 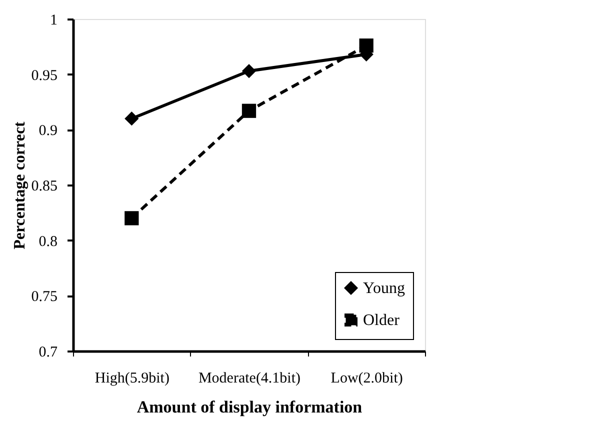 I want to click on legend-label: Older, so click(x=381, y=320).